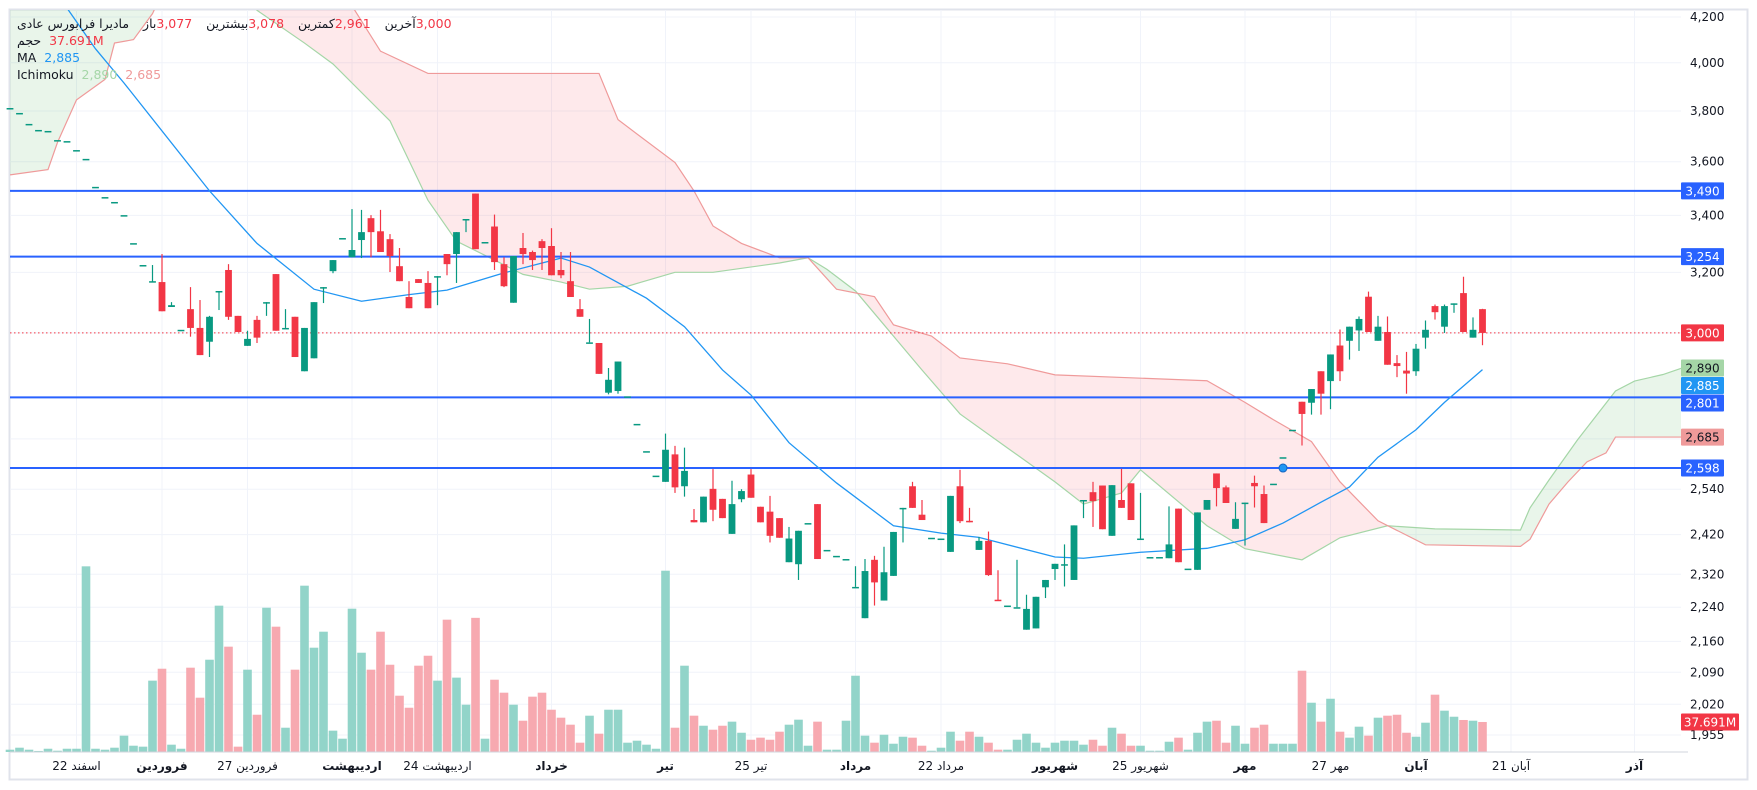 This screenshot has height=790, width=1757. Describe the element at coordinates (150, 23) in the screenshot. I see `open-label: باز` at that location.